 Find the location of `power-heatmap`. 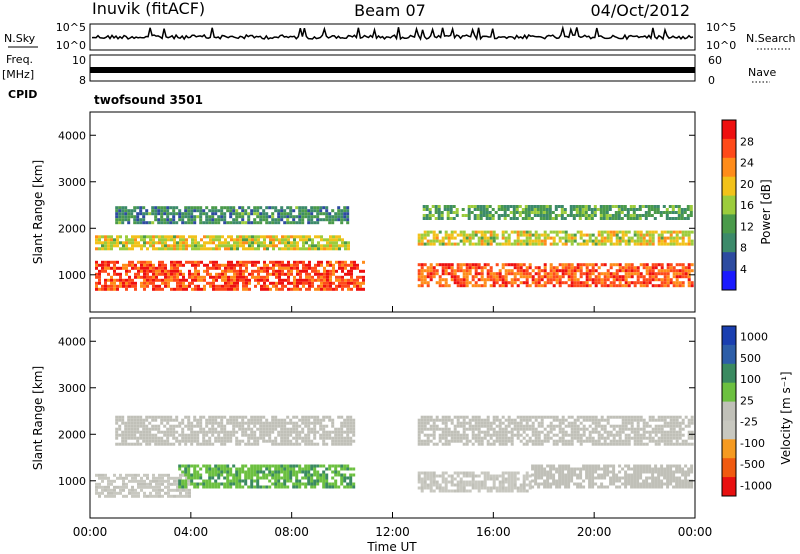

power-heatmap is located at coordinates (394, 248).